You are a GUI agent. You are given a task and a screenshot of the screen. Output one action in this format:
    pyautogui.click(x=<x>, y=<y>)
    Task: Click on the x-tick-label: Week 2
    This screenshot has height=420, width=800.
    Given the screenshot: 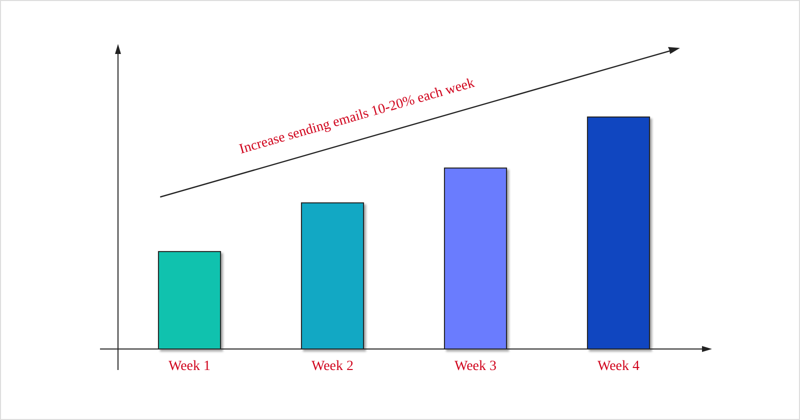 What is the action you would take?
    pyautogui.click(x=332, y=366)
    